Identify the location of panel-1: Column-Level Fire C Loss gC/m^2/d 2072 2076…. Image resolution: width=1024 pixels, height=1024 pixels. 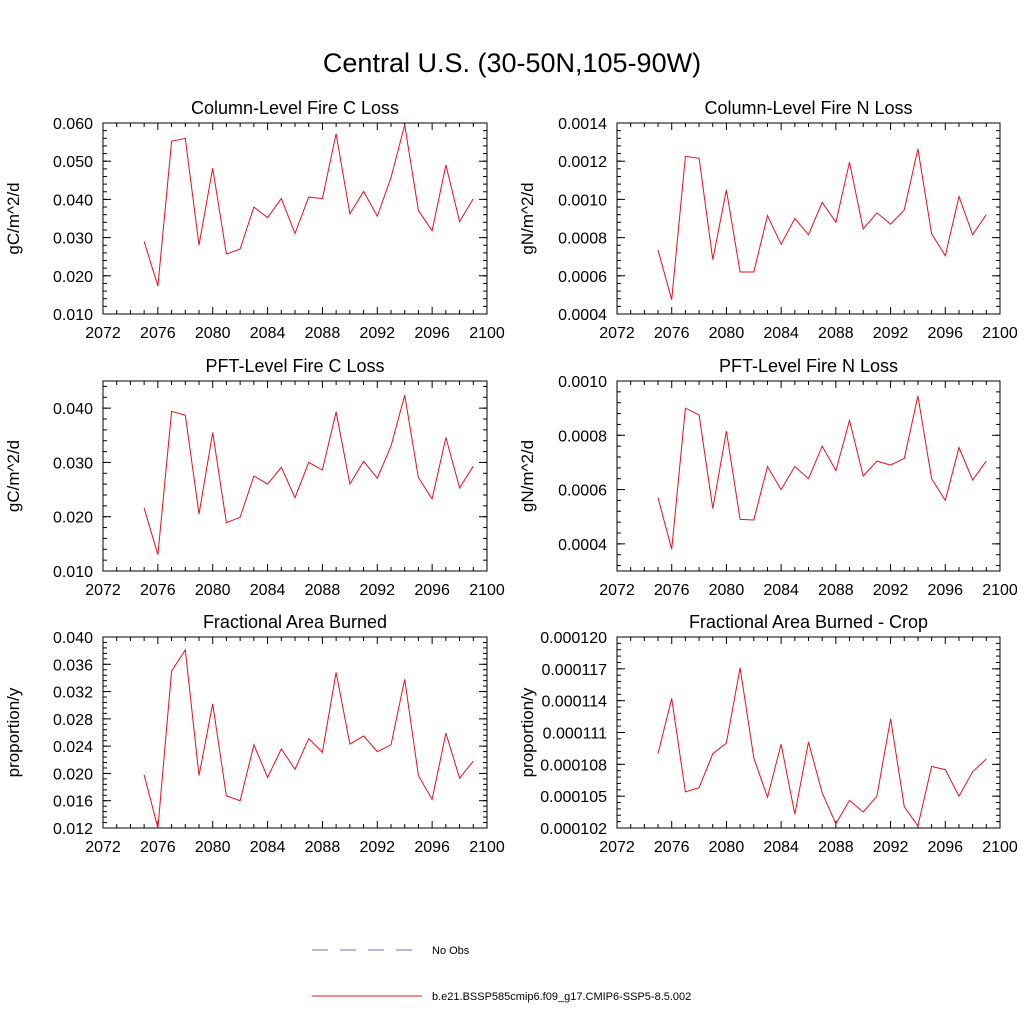
(254, 220).